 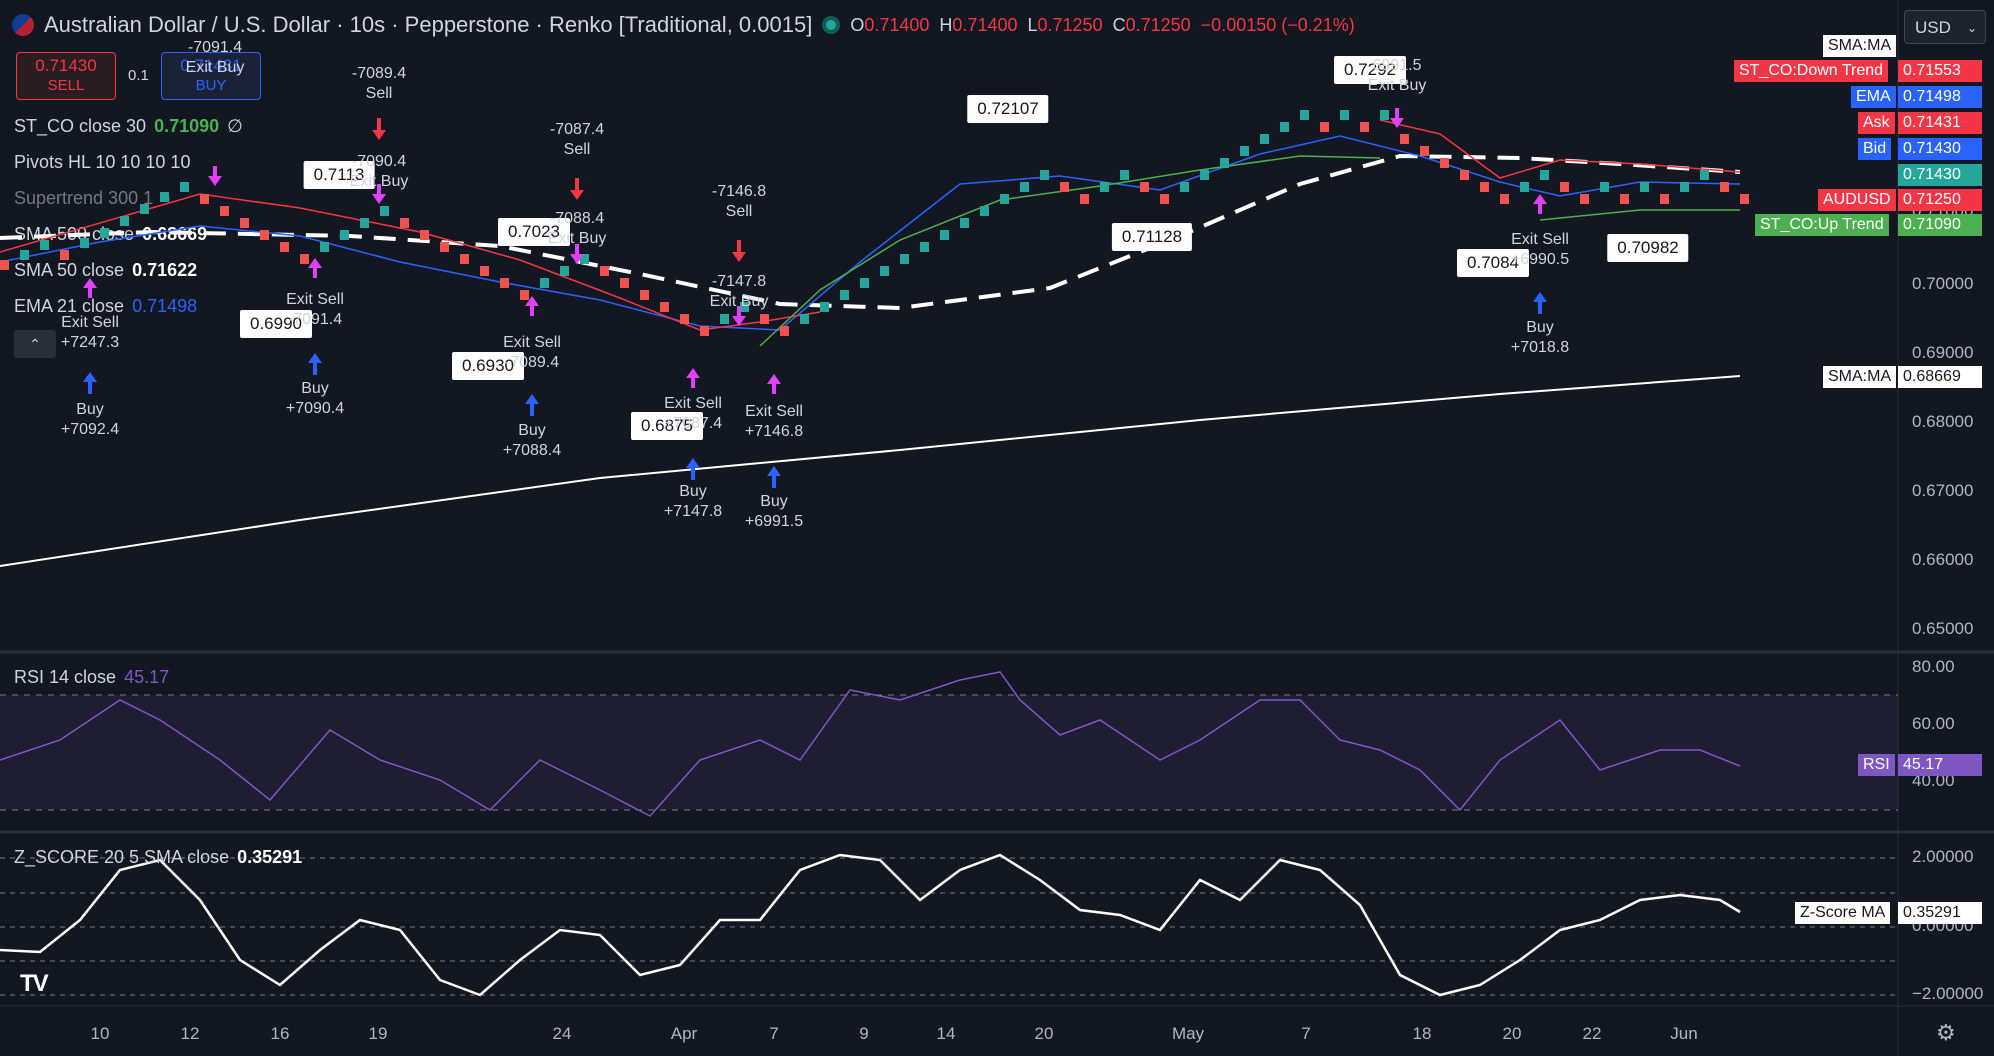 What do you see at coordinates (774, 421) in the screenshot?
I see `exit-sell-label: Exit Sell +7146.8` at bounding box center [774, 421].